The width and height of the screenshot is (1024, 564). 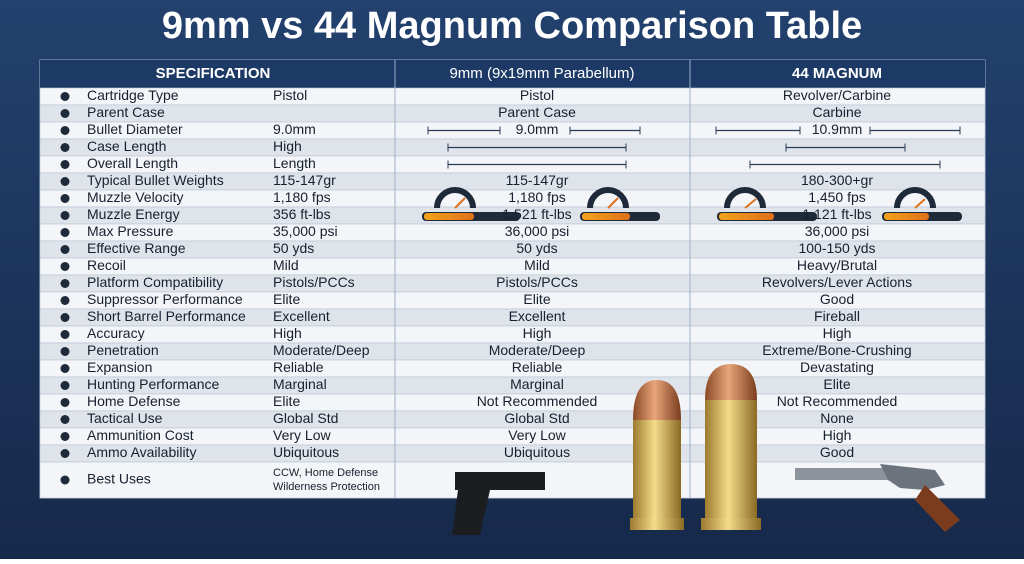 I want to click on cell-44-magnum: Revolvers/Lever Actions, so click(x=837, y=282).